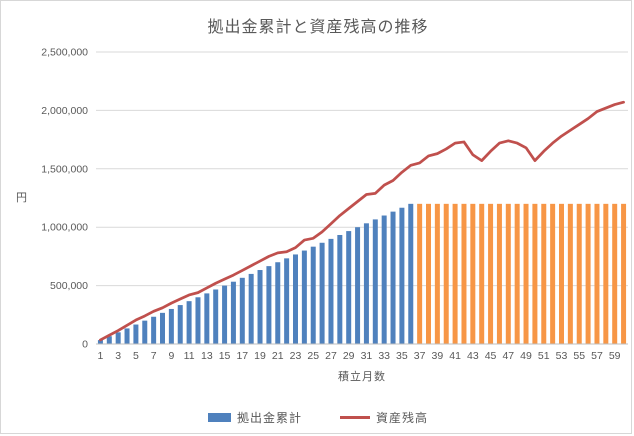 The height and width of the screenshot is (436, 634). Describe the element at coordinates (562, 356) in the screenshot. I see `x-tick-label: 53` at that location.